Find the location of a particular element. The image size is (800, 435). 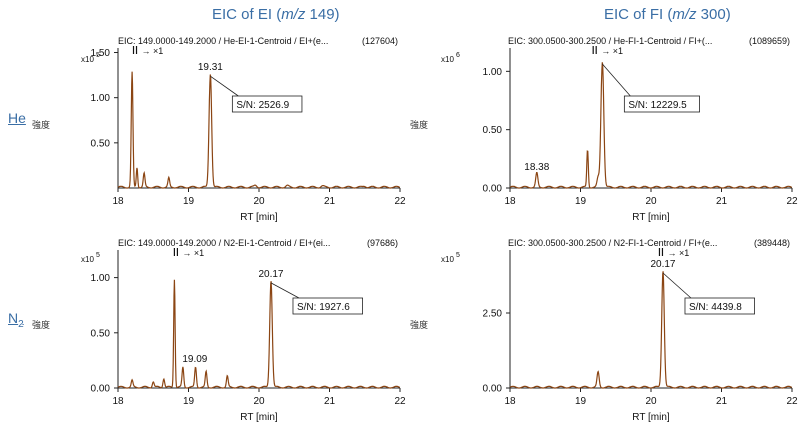

sn-label: S/N: 12229.5 is located at coordinates (657, 105).